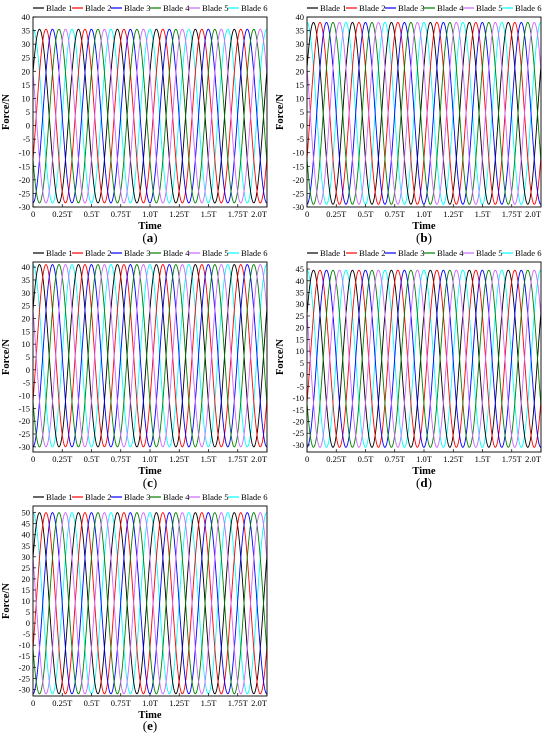  What do you see at coordinates (26, 513) in the screenshot?
I see `y-tick-label: 50` at bounding box center [26, 513].